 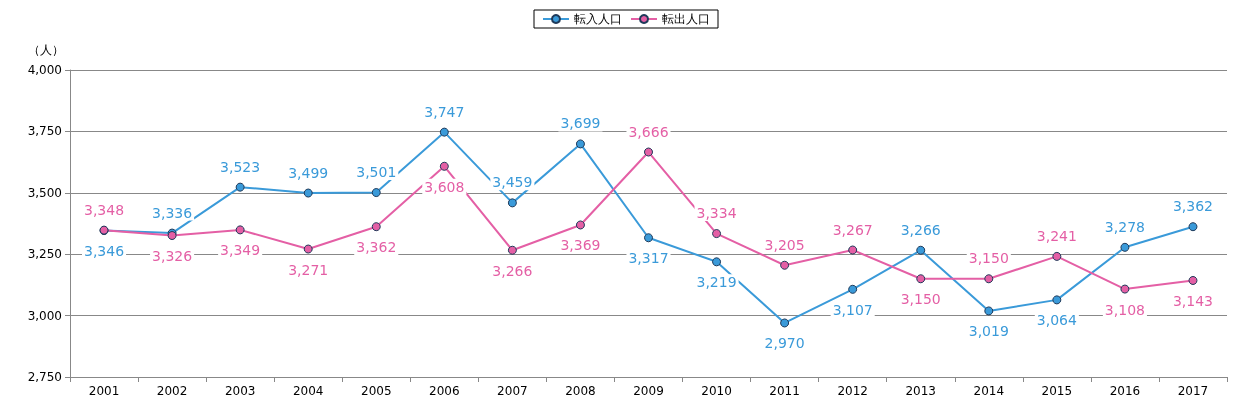 I want to click on x-tick-label: 2013, so click(x=921, y=391).